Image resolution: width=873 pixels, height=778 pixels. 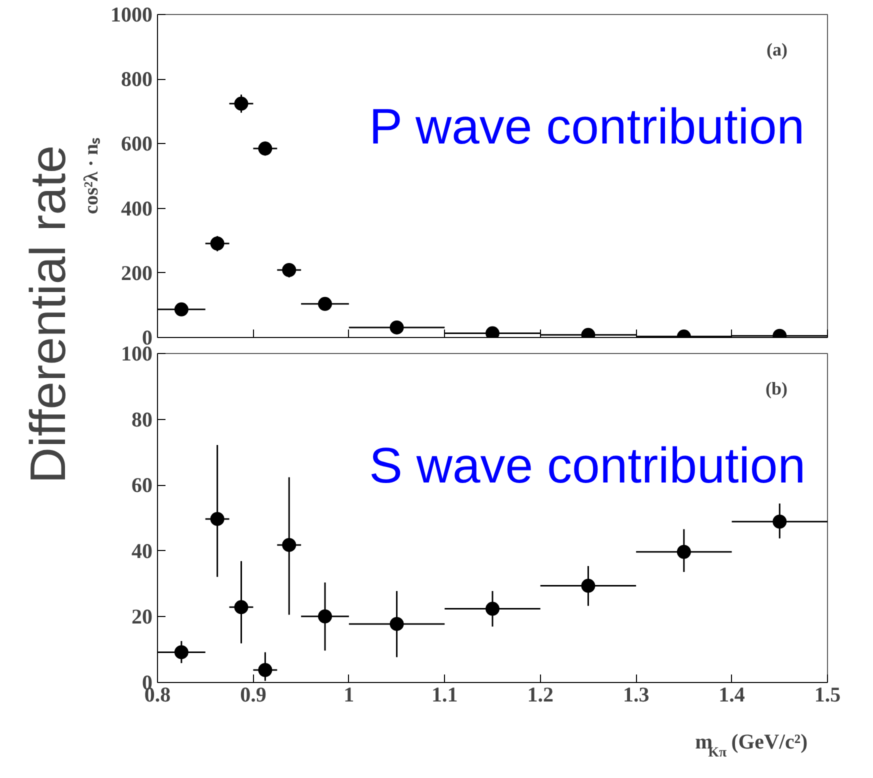 What do you see at coordinates (732, 694) in the screenshot?
I see `x-tick-label: 1.4` at bounding box center [732, 694].